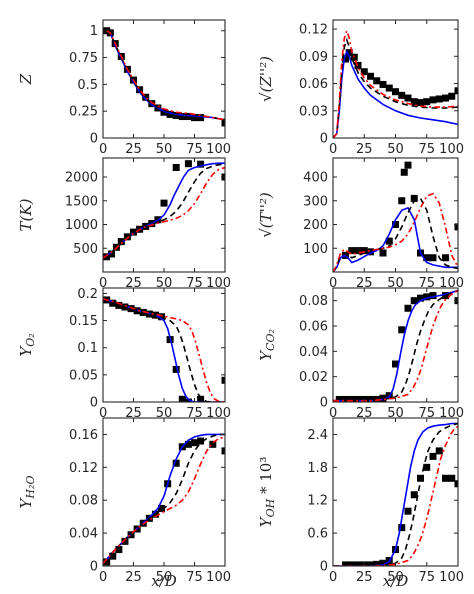  Describe the element at coordinates (313, 57) in the screenshot. I see `y-tick-label: 0.09` at that location.